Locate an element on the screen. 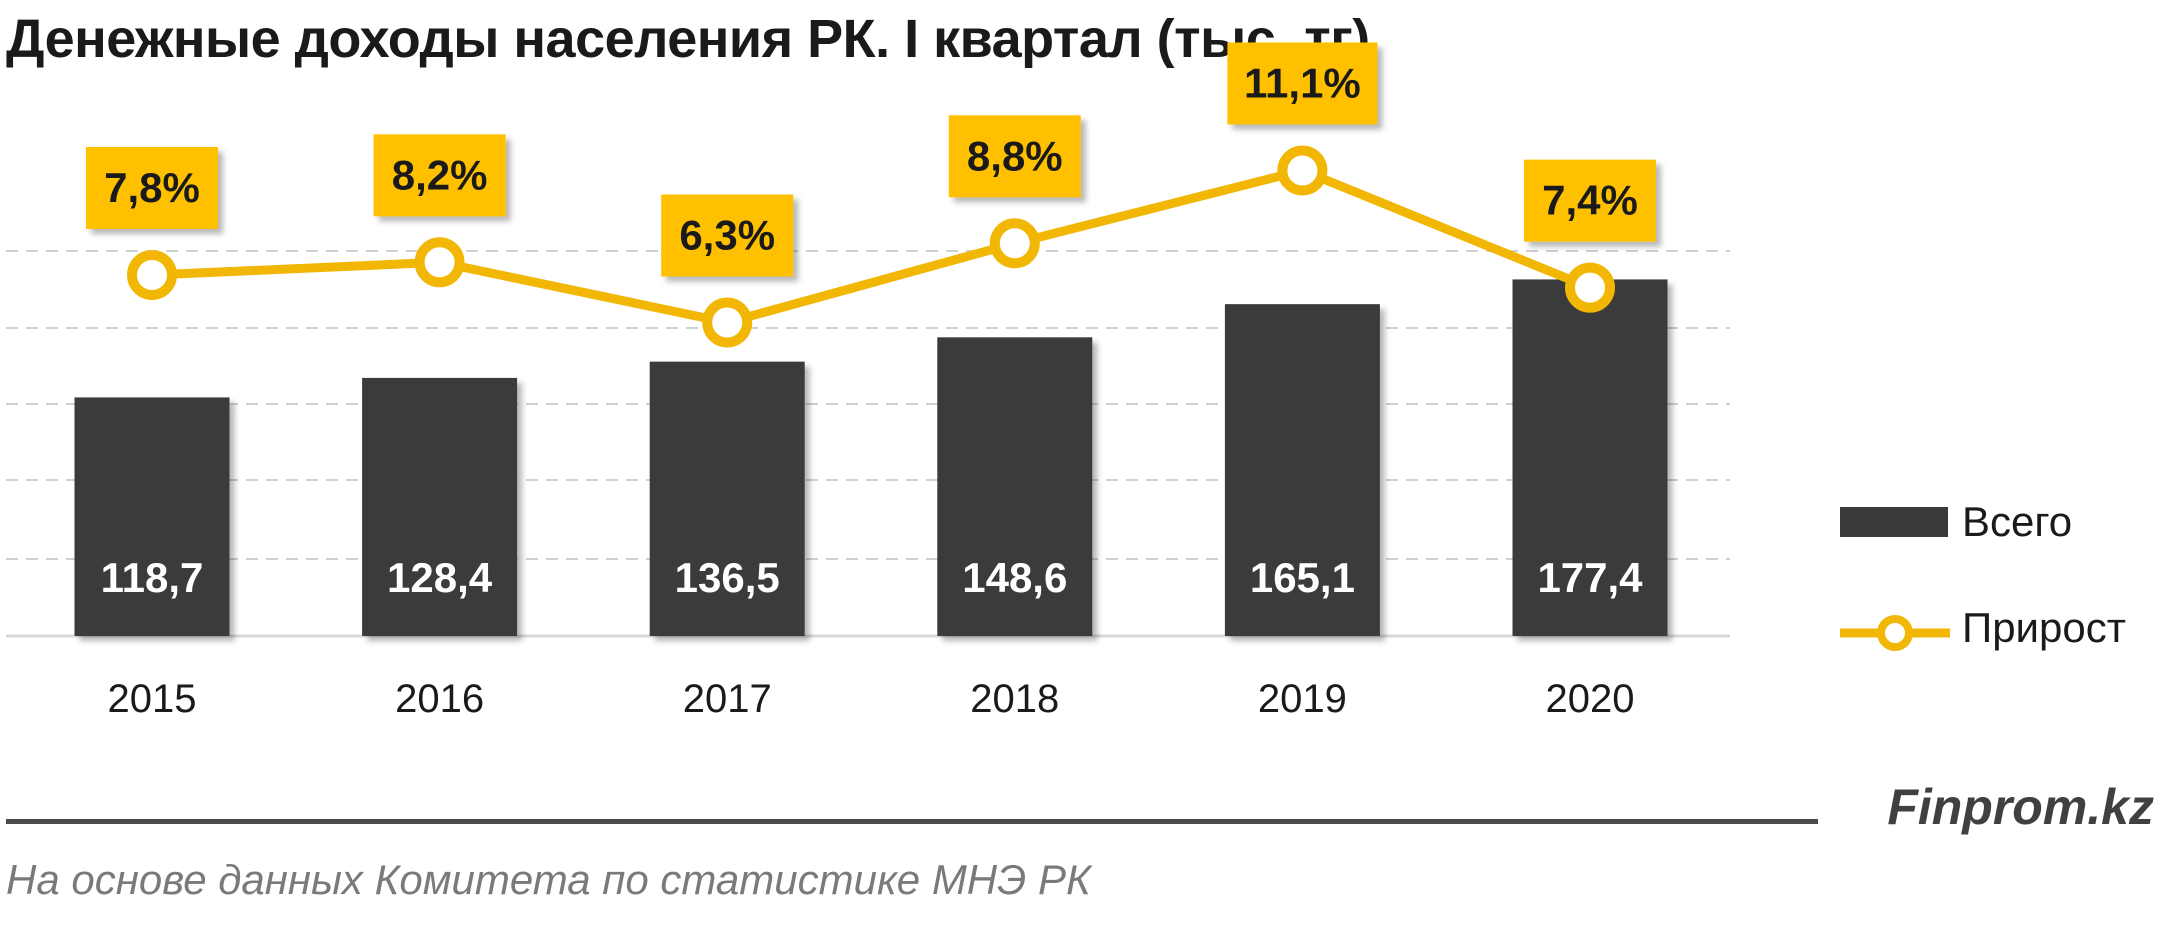  x-tick-label: 2016 is located at coordinates (439, 699).